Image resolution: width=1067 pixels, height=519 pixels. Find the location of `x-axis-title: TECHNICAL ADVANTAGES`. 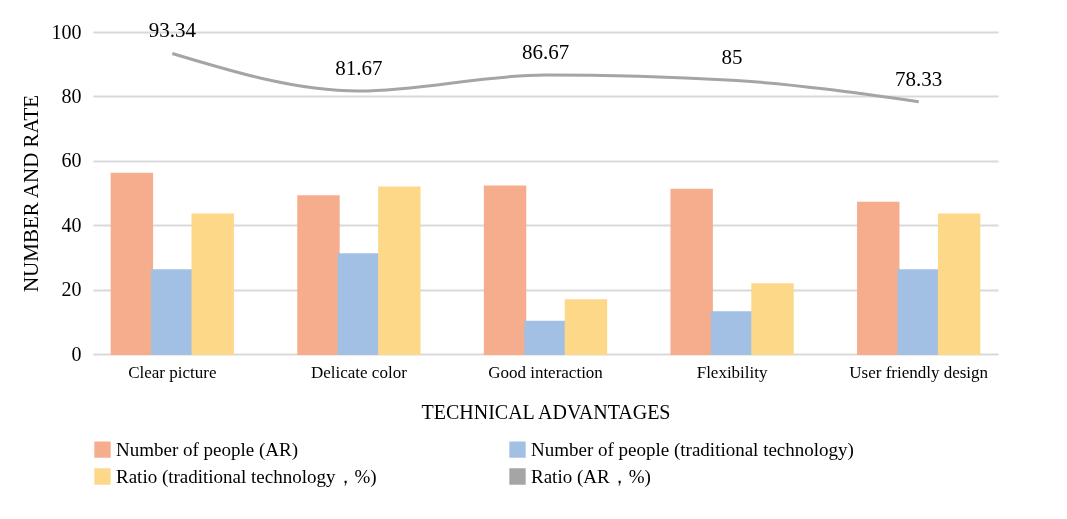

x-axis-title: TECHNICAL ADVANTAGES is located at coordinates (546, 411).